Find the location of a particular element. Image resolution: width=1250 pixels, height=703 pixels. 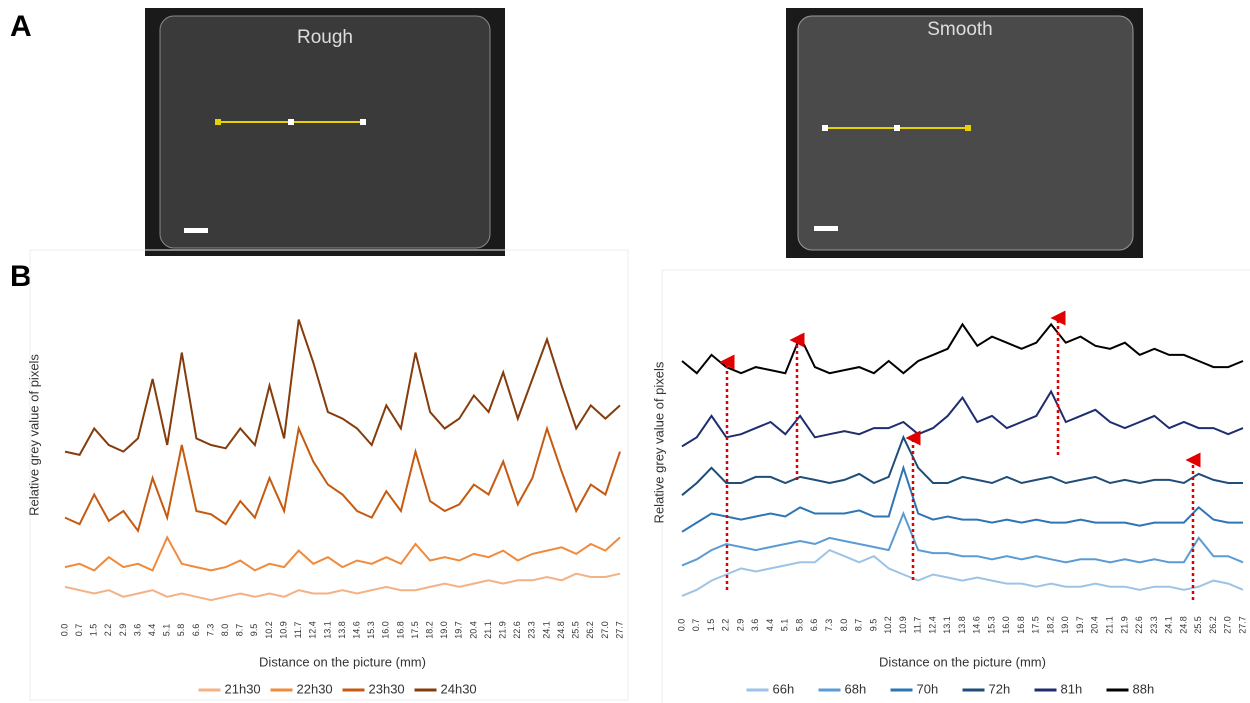

x-tick-label: 8.7 is located at coordinates (240, 630).